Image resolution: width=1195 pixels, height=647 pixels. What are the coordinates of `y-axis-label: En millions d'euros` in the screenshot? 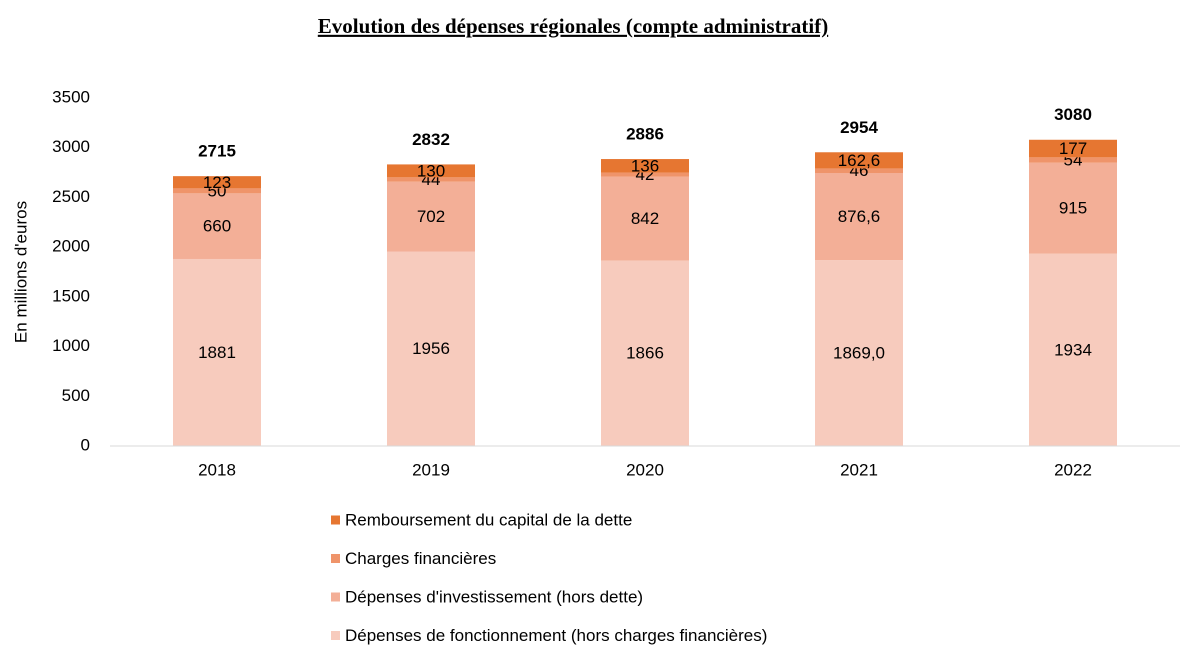 It's located at (20, 272).